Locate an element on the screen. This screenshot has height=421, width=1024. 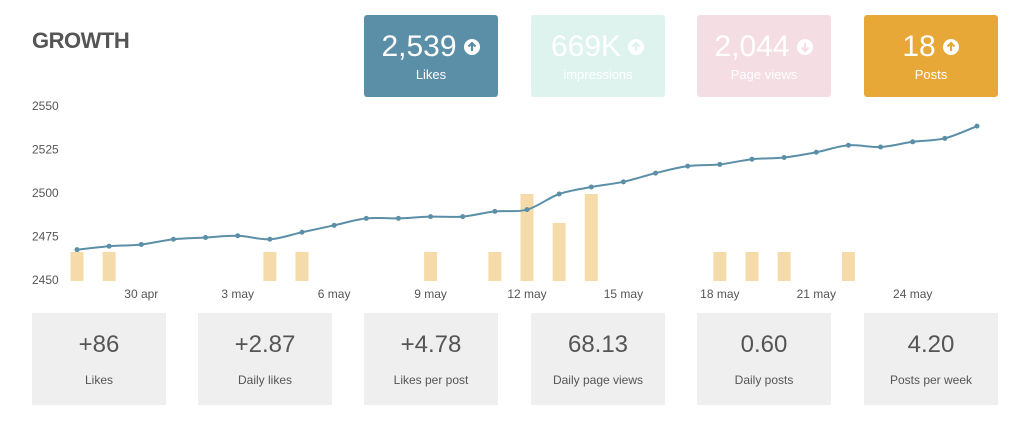
stat-card: 0.60 Daily posts is located at coordinates (764, 359).